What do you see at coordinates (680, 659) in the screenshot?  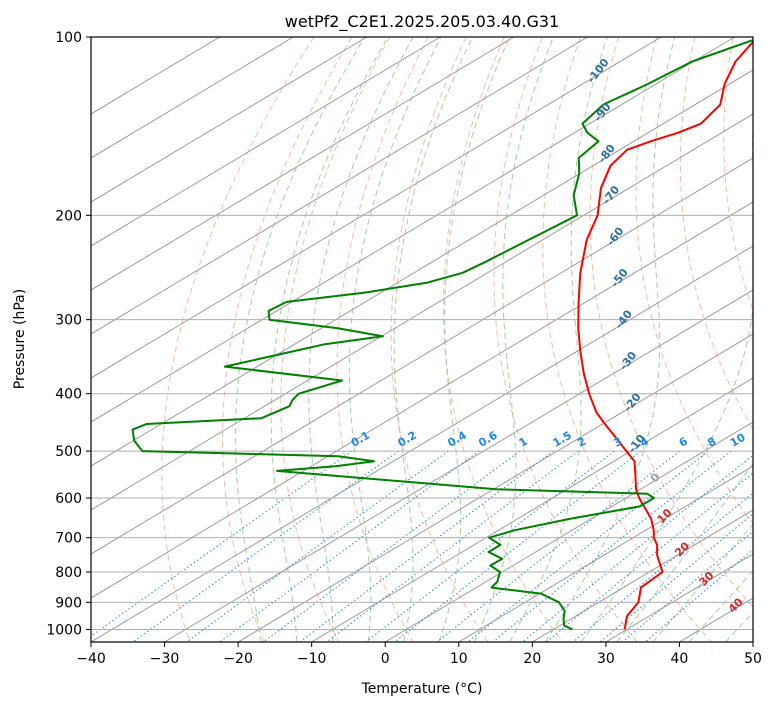 I see `x-tick-label: 40` at bounding box center [680, 659].